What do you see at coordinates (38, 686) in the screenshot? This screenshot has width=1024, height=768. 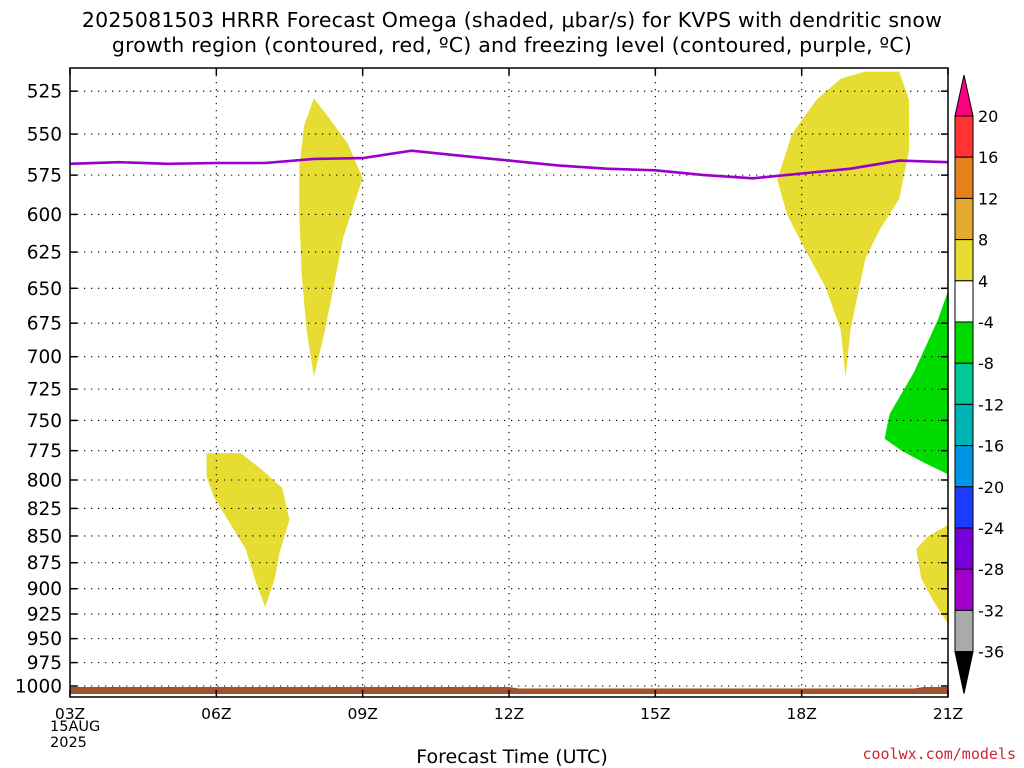 I see `y-tick-label: 1000` at bounding box center [38, 686].